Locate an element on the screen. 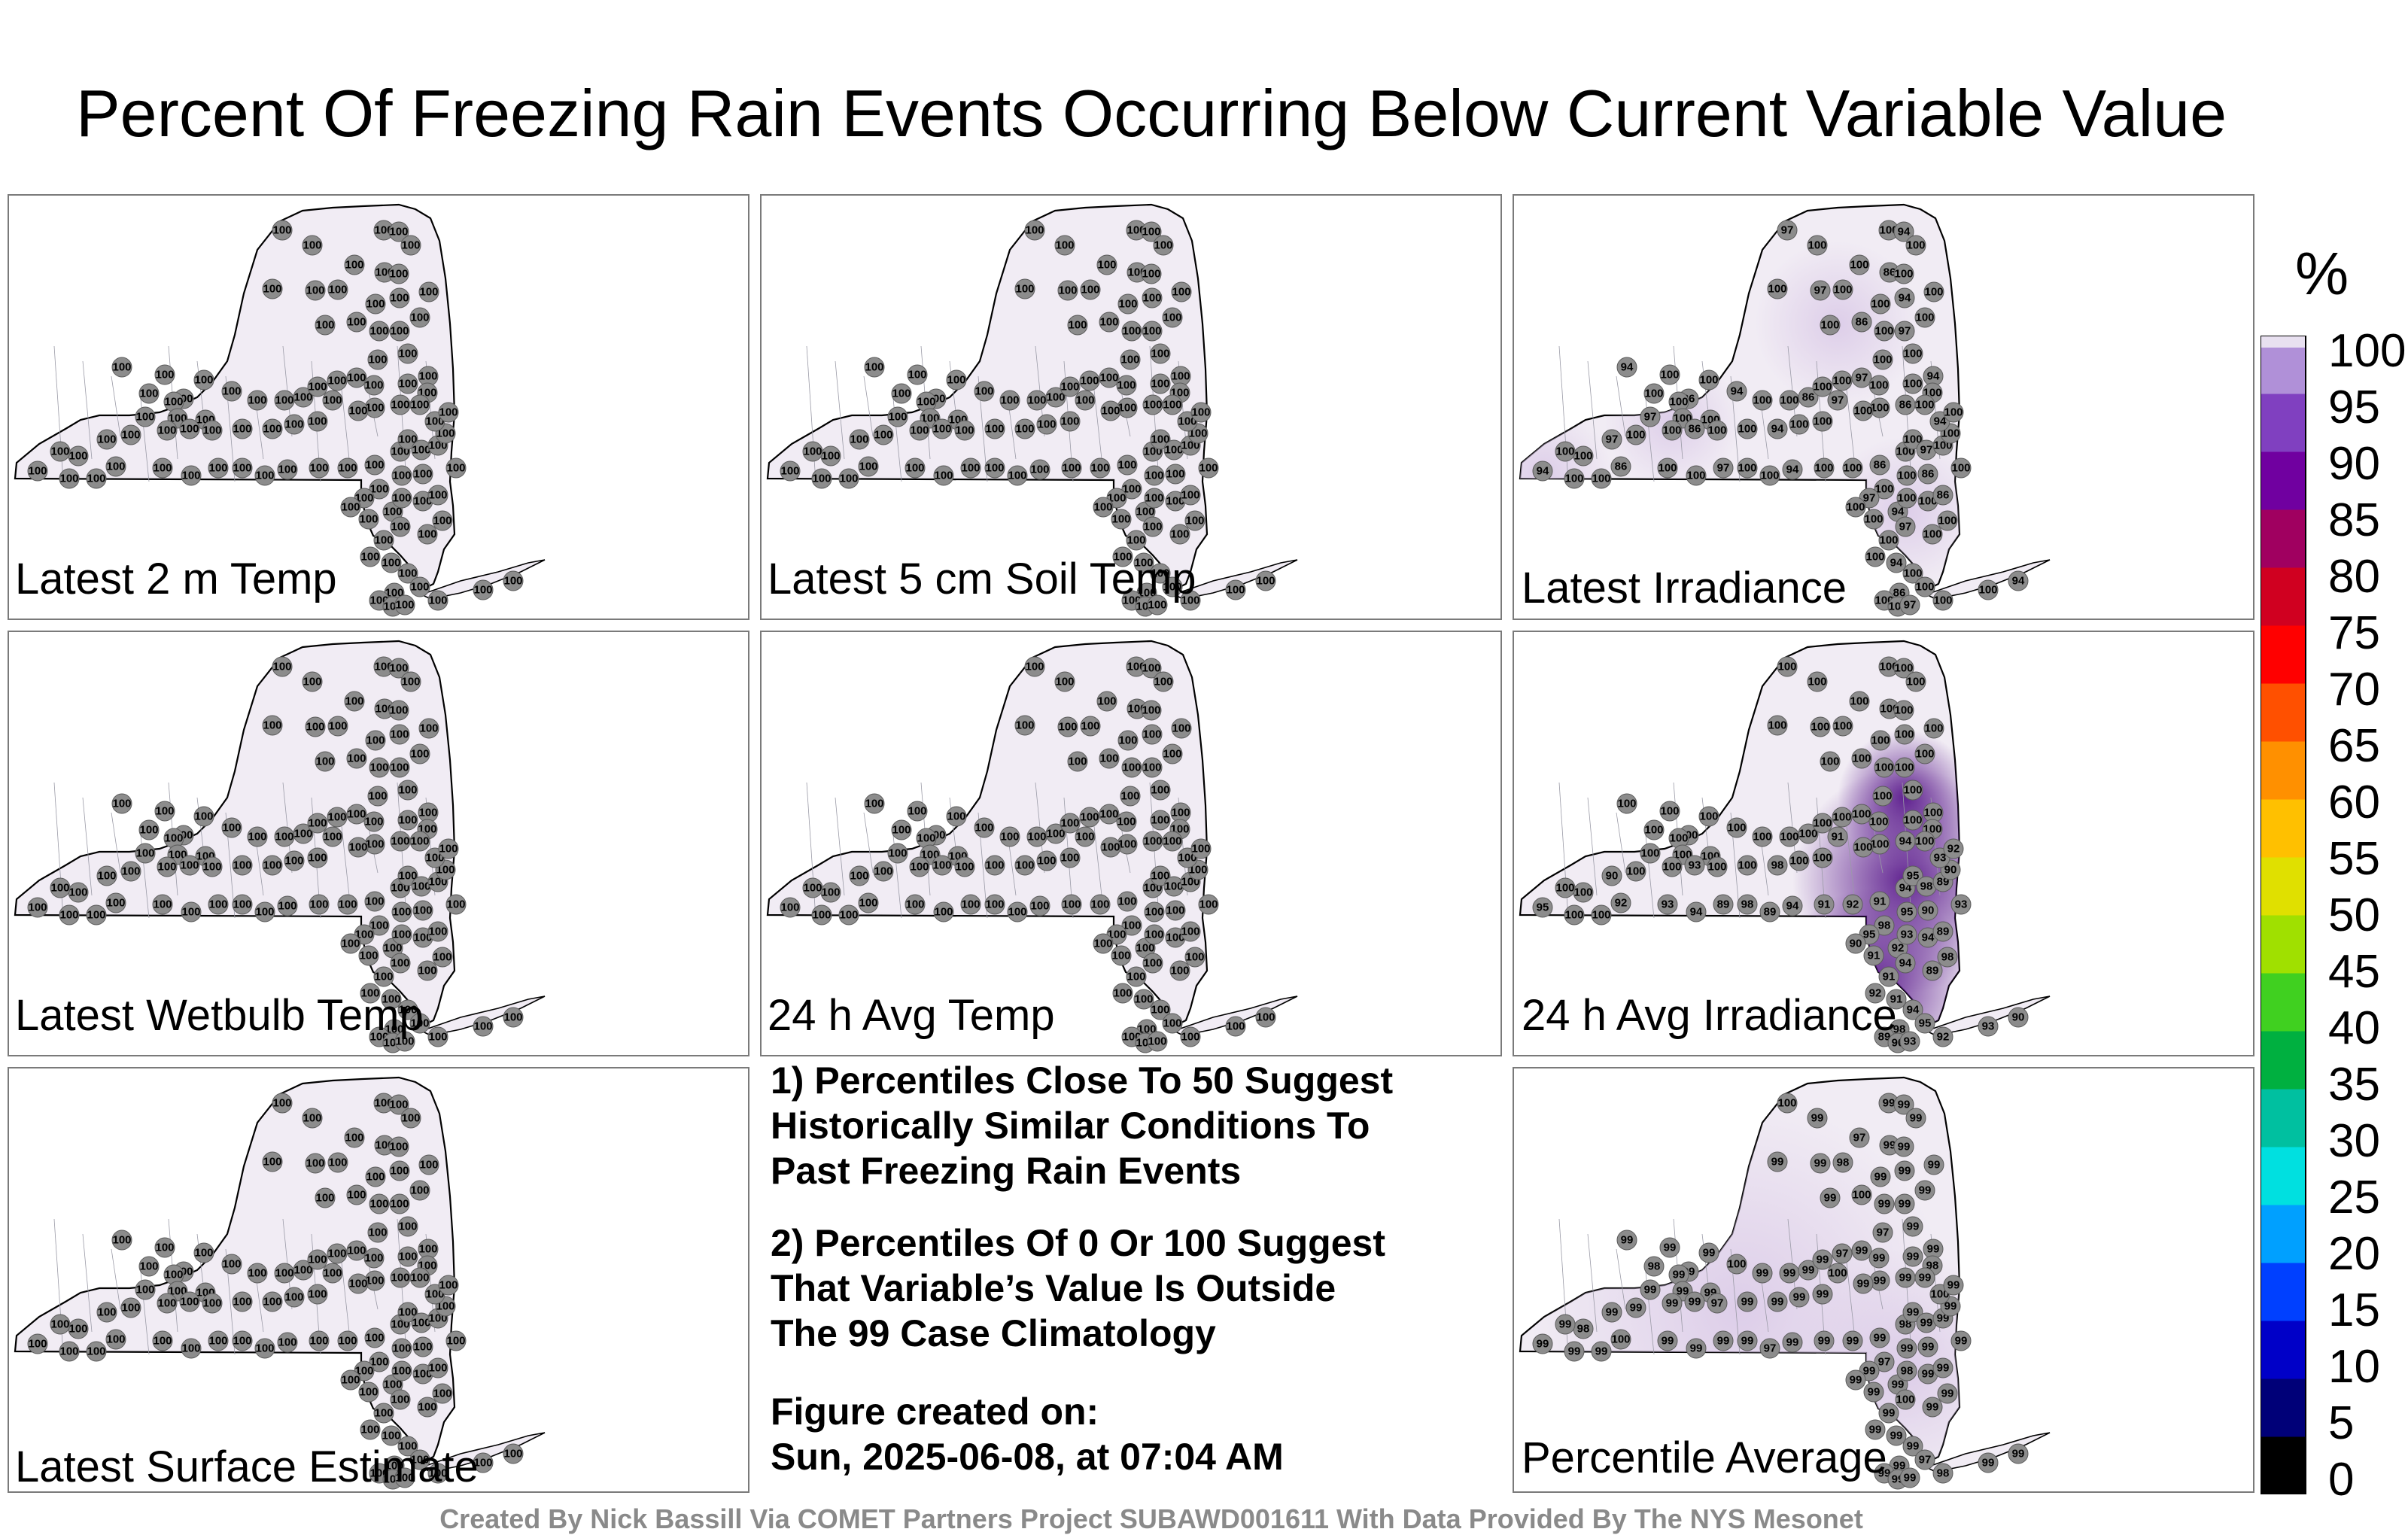 This screenshot has width=2408, height=1535. county-line is located at coordinates (1621, 1279).